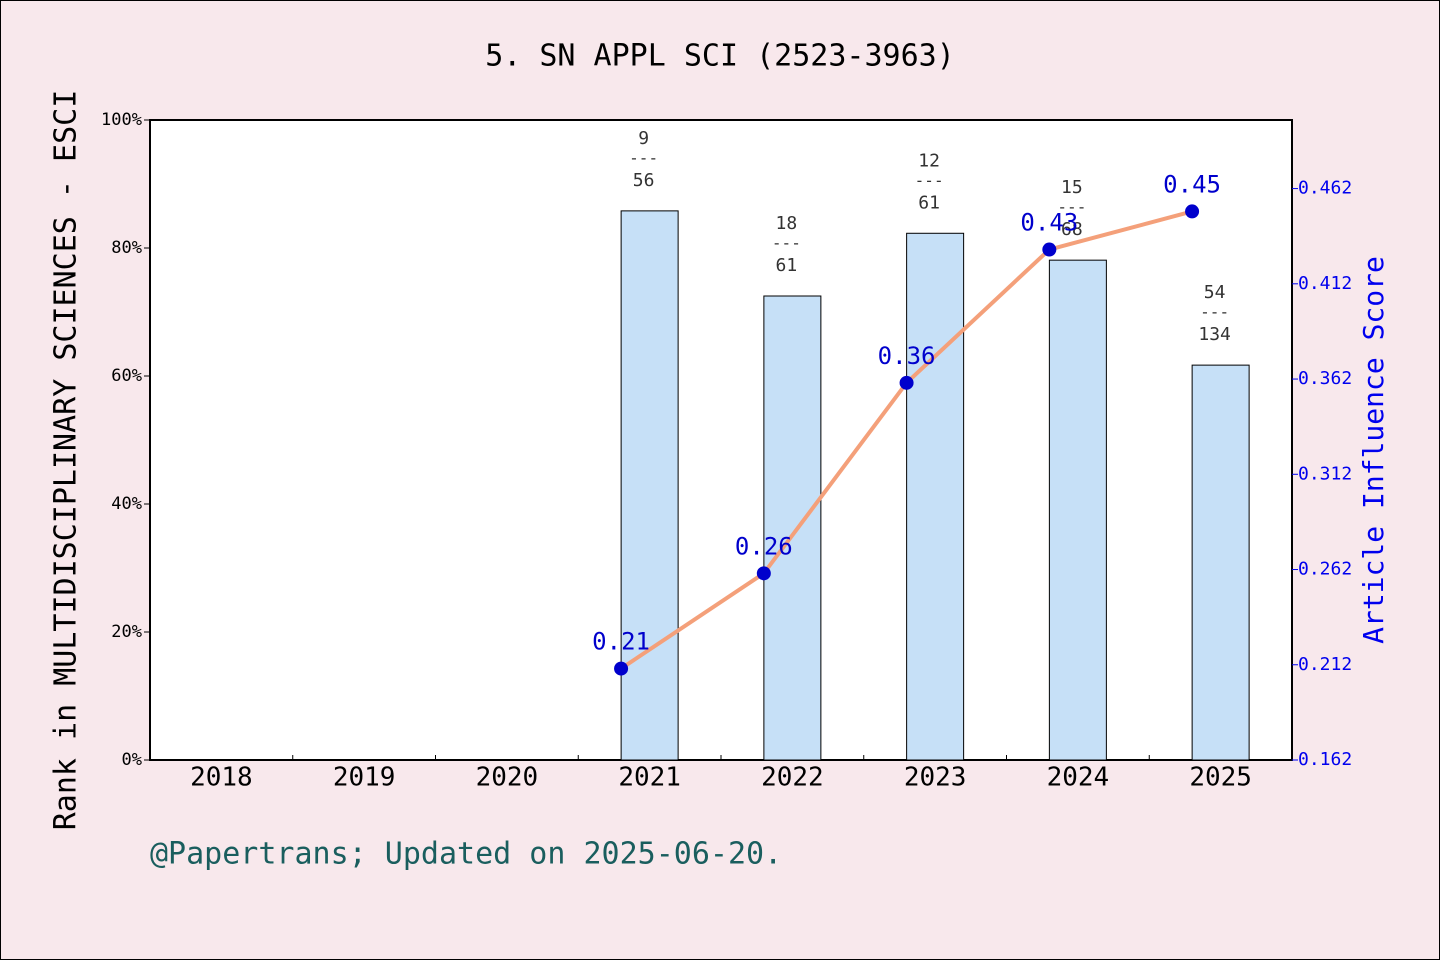  I want to click on x-tick-label: 2025, so click(1220, 778).